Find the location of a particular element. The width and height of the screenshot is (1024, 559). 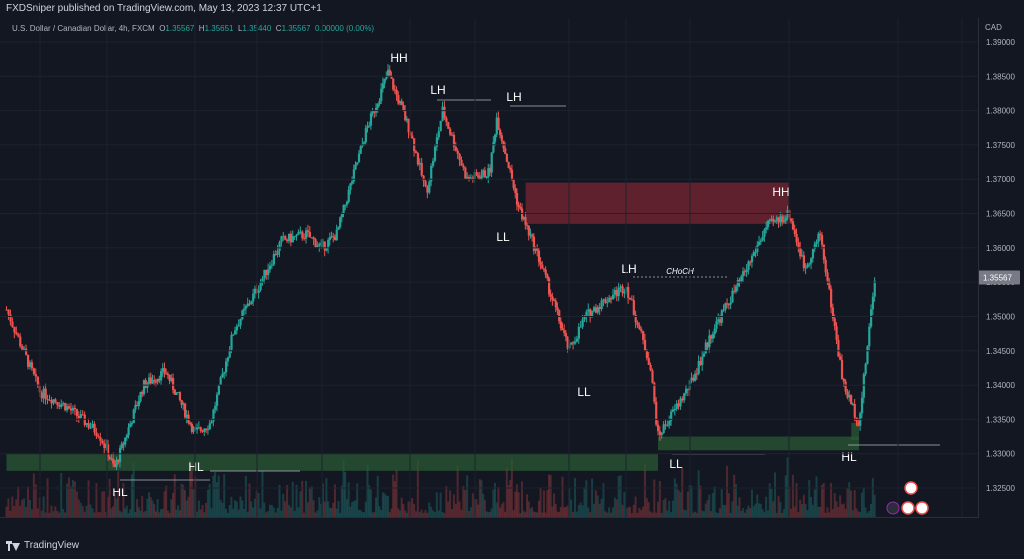

price-axis-divider is located at coordinates (978, 268).